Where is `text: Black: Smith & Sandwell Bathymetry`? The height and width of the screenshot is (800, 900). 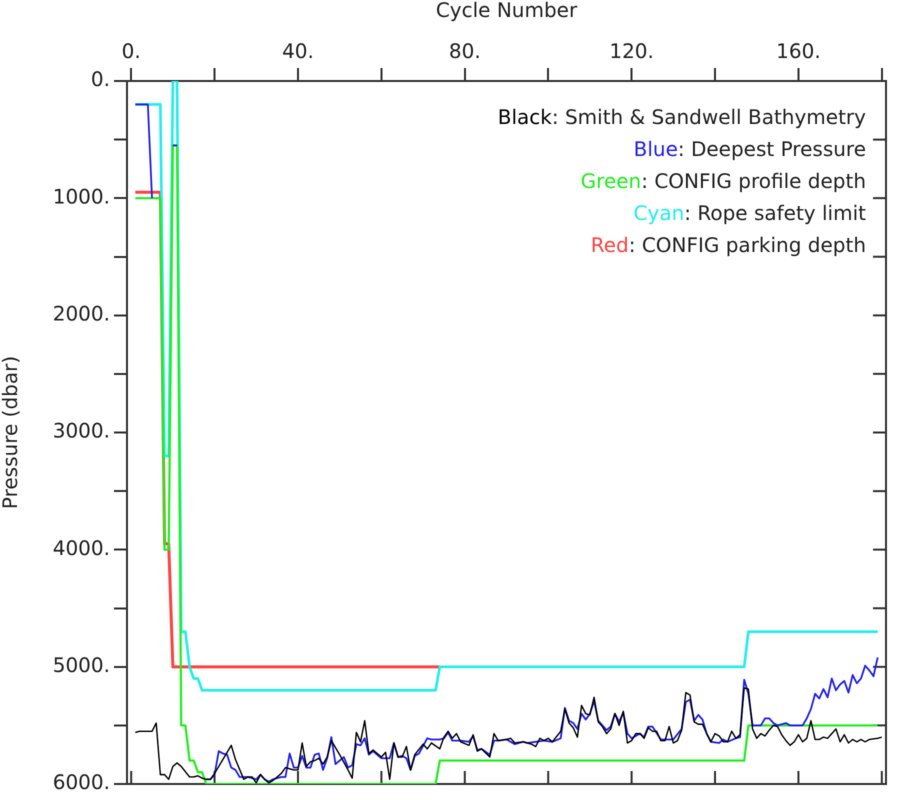
text: Black: Smith & Sandwell Bathymetry is located at coordinates (682, 117).